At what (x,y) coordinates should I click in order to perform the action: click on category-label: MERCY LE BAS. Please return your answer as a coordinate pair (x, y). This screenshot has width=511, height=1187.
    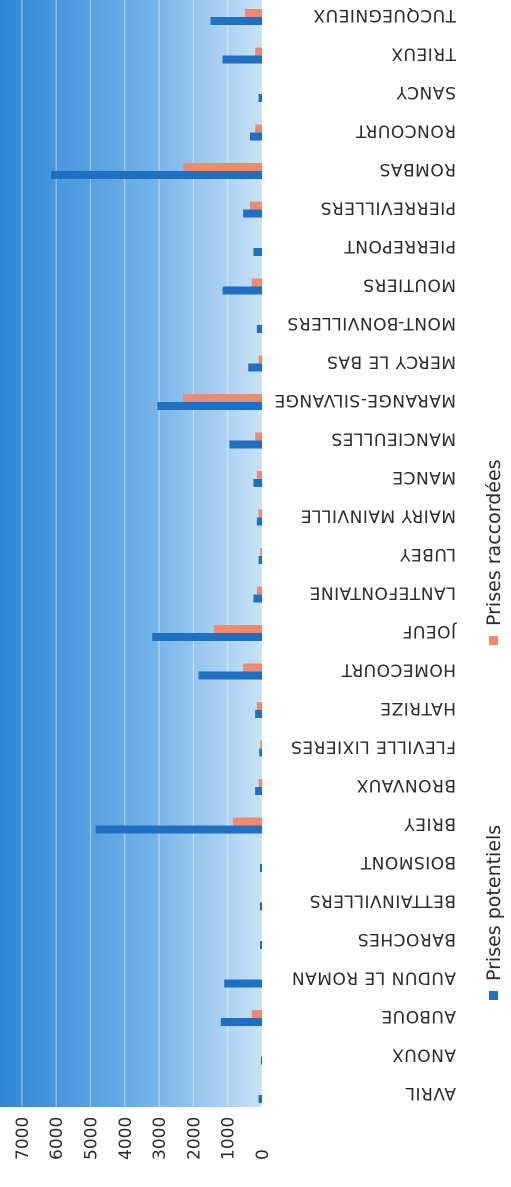
    Looking at the image, I should click on (391, 362).